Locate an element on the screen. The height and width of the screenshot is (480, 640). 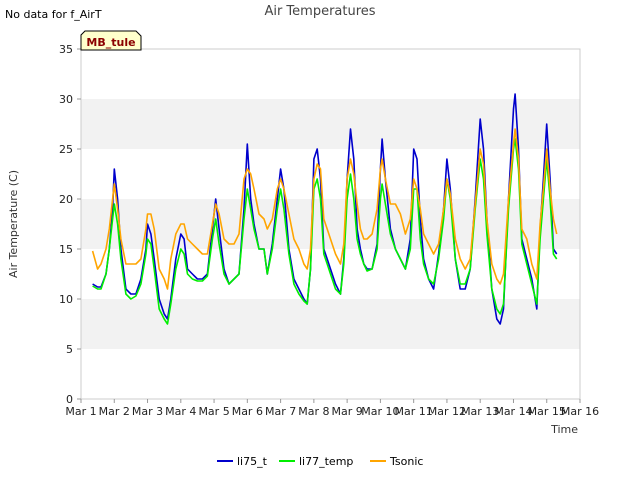
x-tick-label: Mar 6 is located at coordinates (247, 411).